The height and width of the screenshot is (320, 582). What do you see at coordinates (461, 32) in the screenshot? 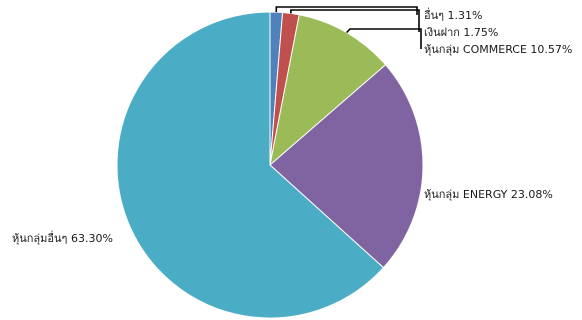
I see `slice-label-deposit: เงินฝาก 1.75%` at bounding box center [461, 32].